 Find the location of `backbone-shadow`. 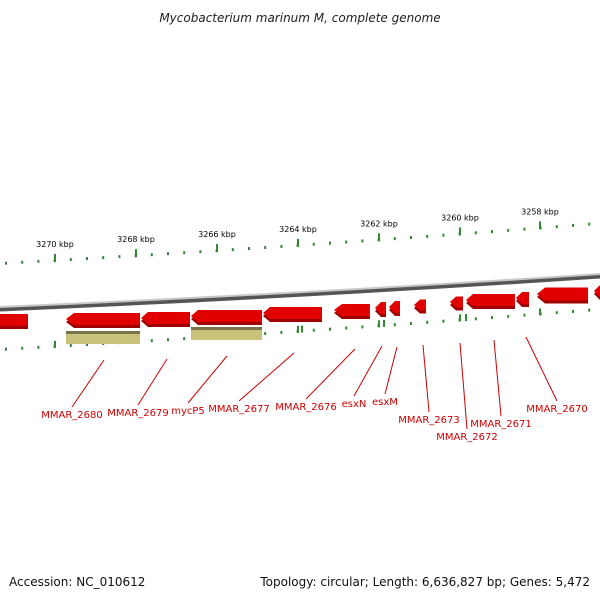

backbone-shadow is located at coordinates (300, 292).